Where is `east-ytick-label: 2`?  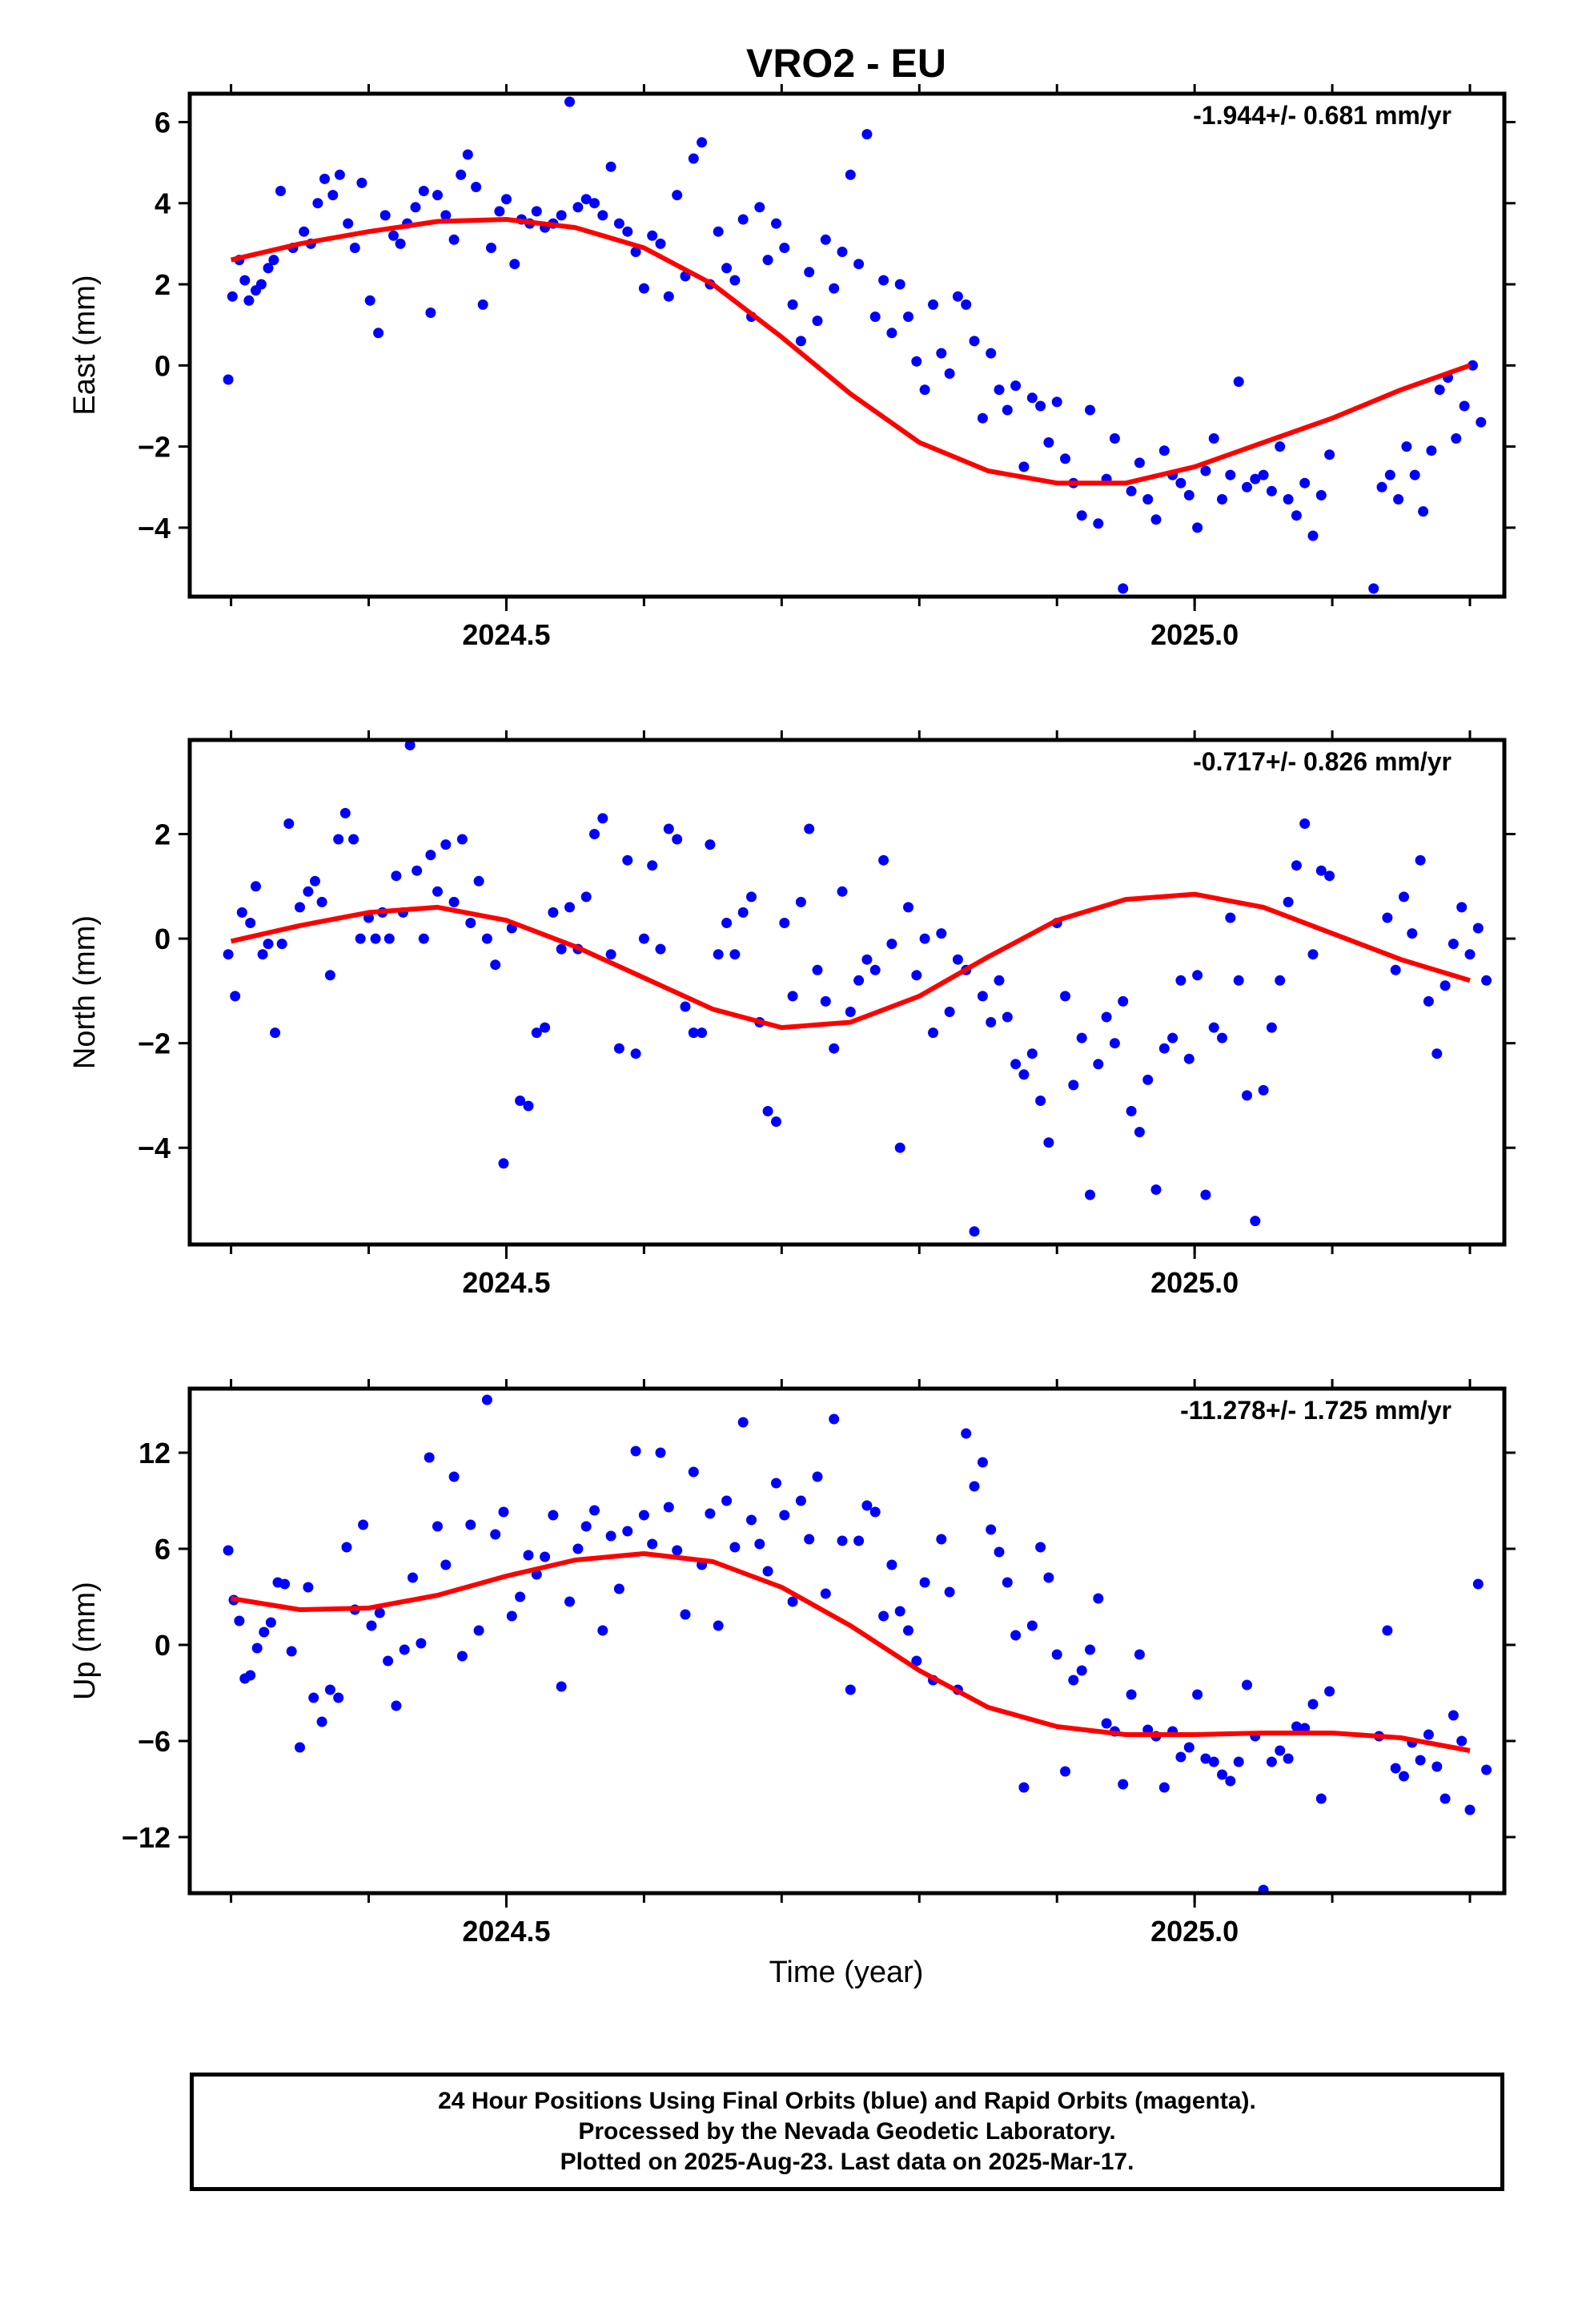 east-ytick-label: 2 is located at coordinates (163, 284).